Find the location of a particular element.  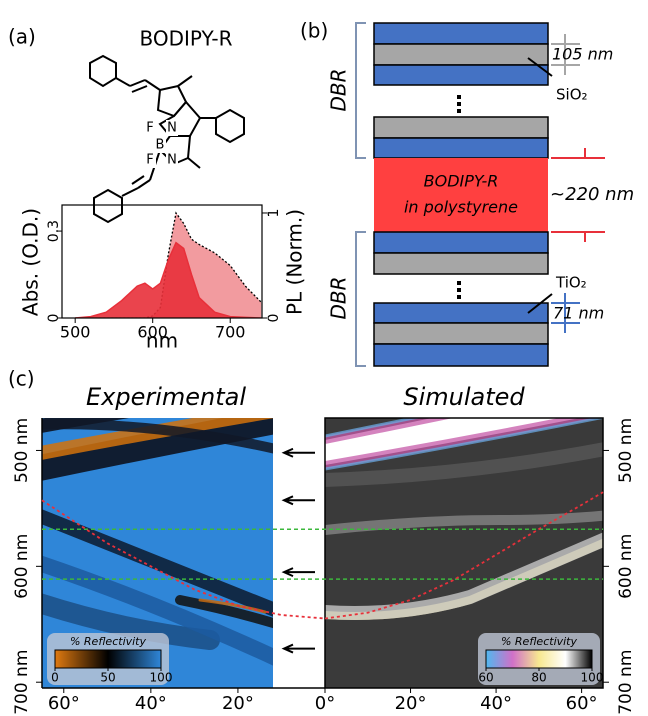

x-tick-label: 0° is located at coordinates (325, 703).